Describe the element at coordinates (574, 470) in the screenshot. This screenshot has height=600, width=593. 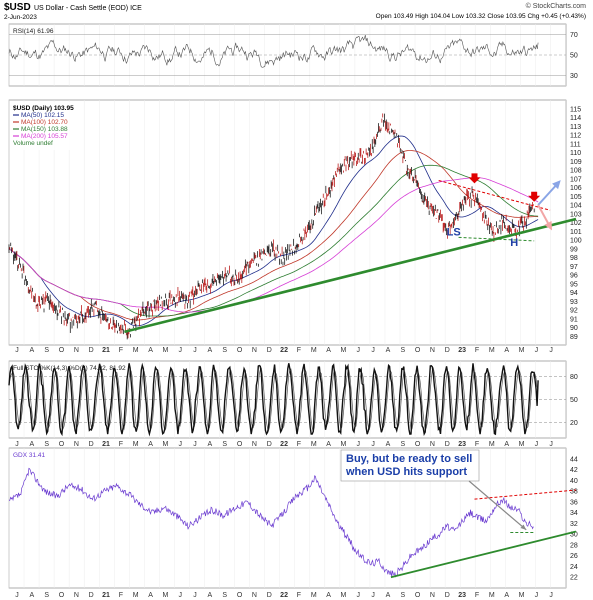
I see `y-tick-label: 42` at that location.